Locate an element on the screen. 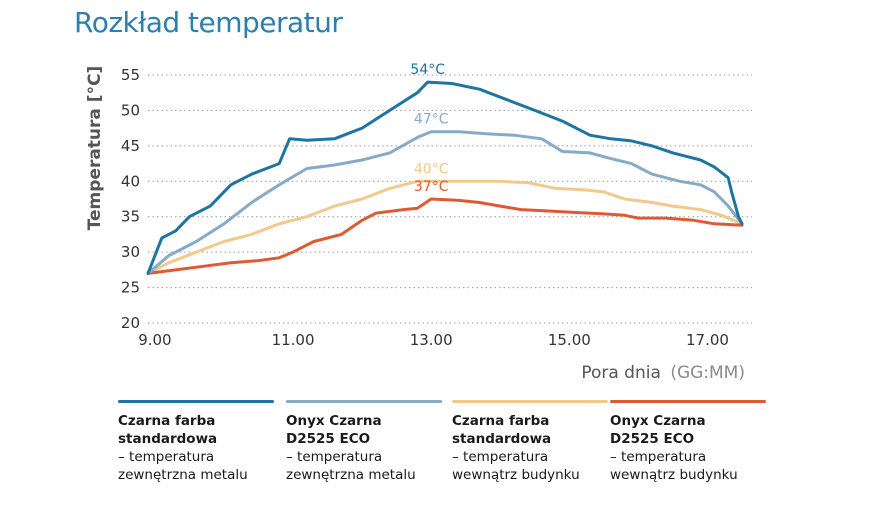 The height and width of the screenshot is (510, 872). x-tick-label: 17.00 is located at coordinates (707, 340).